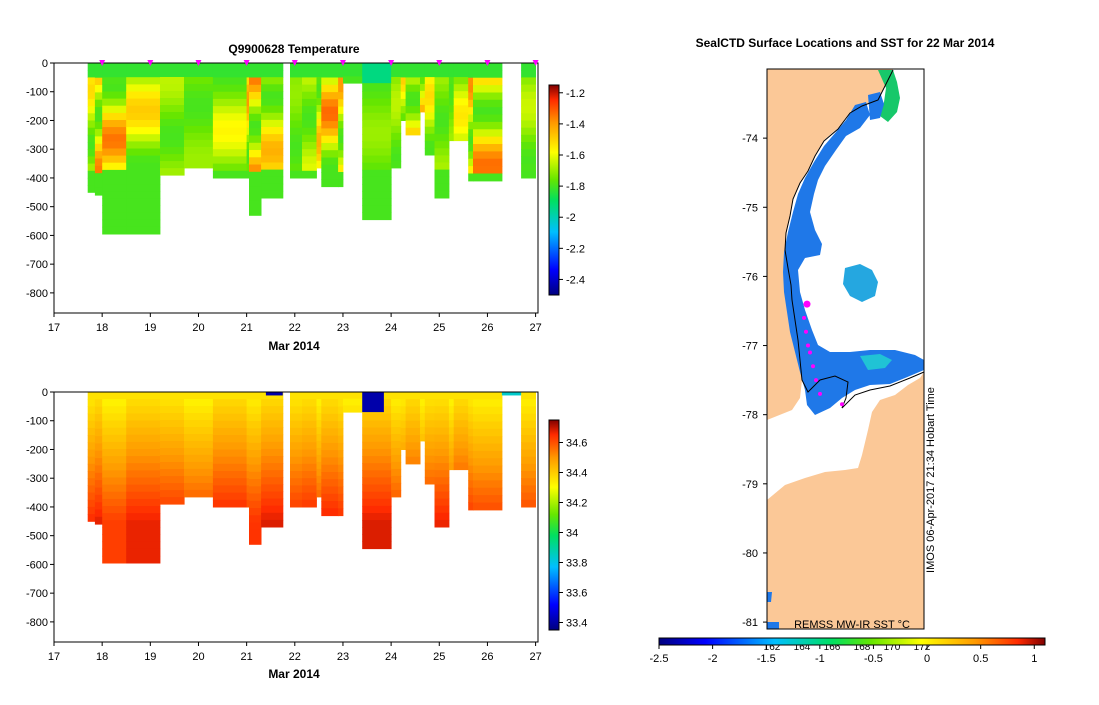 This screenshot has height=705, width=1099. What do you see at coordinates (150, 657) in the screenshot?
I see `x-tick-label: 19` at bounding box center [150, 657].